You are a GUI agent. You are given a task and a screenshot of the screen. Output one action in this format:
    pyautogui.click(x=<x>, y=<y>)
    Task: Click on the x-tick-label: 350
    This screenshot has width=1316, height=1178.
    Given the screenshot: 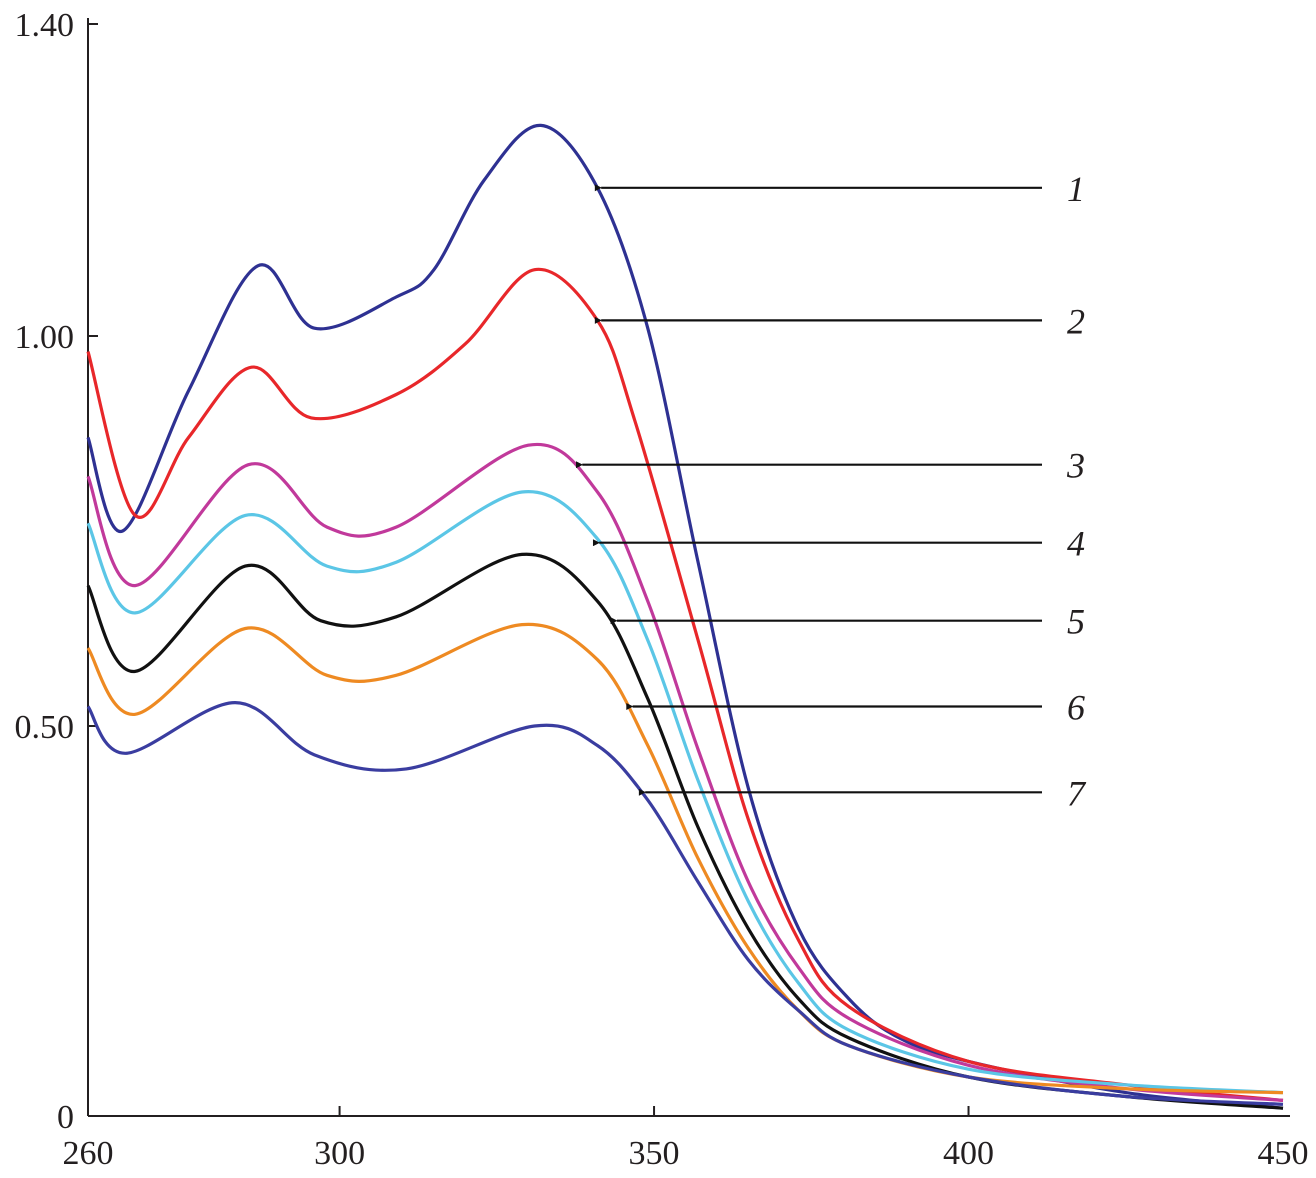 What is the action you would take?
    pyautogui.click(x=654, y=1153)
    